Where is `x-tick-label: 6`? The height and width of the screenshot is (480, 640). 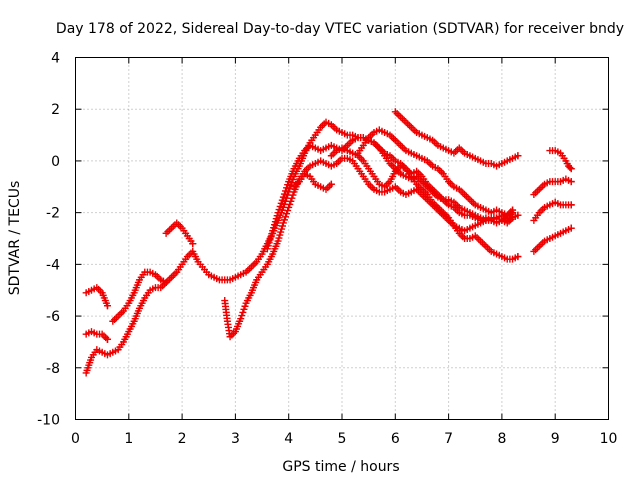 x-tick-label: 6 is located at coordinates (395, 439).